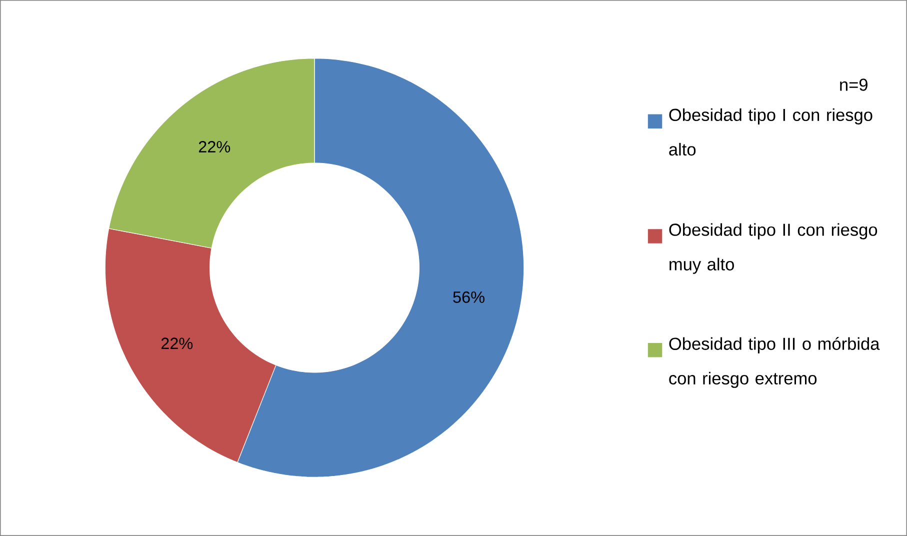 This screenshot has height=536, width=907. I want to click on legend-label: Obesidad tipo I con riesgo alto, so click(770, 132).